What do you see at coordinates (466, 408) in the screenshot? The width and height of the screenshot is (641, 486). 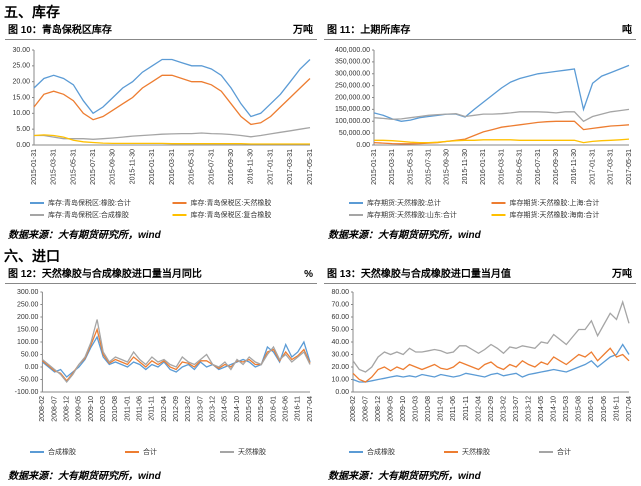 I see `x-tick-label: 2011-11` at bounding box center [466, 408].